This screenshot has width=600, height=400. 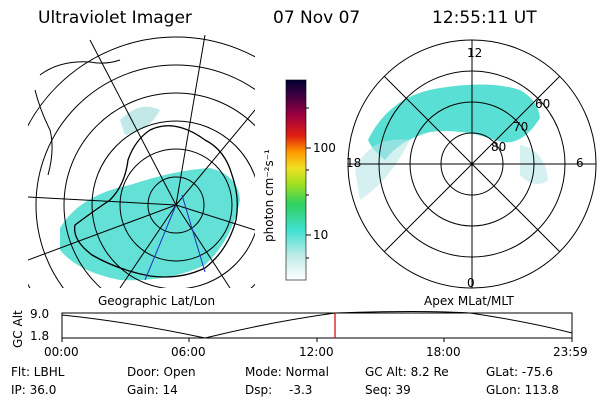 What do you see at coordinates (61, 352) in the screenshot?
I see `orbit-xtick: 00:00` at bounding box center [61, 352].